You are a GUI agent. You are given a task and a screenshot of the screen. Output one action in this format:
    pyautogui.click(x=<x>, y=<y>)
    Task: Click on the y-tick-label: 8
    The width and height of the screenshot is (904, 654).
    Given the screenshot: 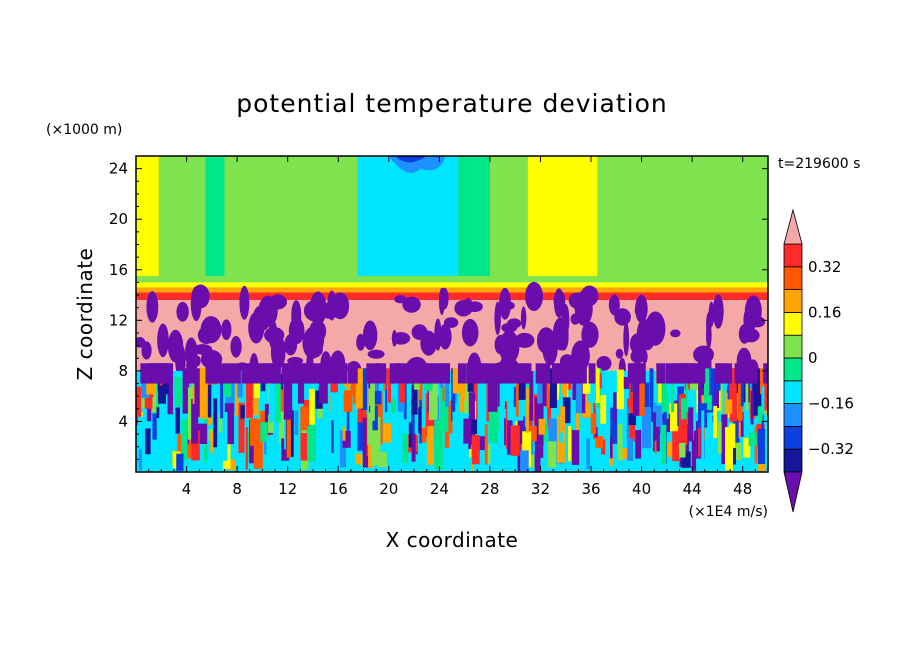 What is the action you would take?
    pyautogui.click(x=123, y=371)
    